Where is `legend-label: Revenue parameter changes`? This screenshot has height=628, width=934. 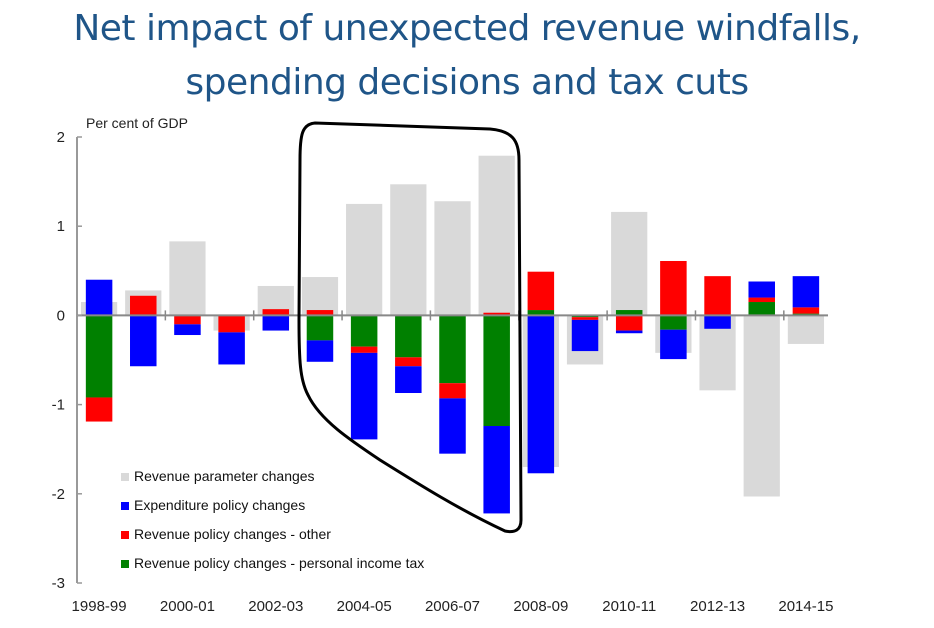
legend-label: Revenue parameter changes is located at coordinates (224, 476).